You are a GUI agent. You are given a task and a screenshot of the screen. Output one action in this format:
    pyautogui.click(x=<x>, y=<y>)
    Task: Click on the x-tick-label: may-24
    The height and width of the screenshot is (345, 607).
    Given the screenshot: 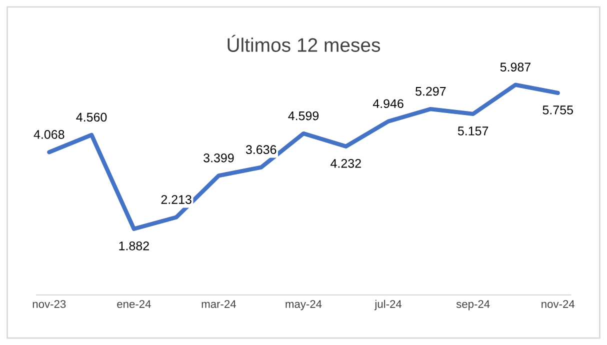 What is the action you would take?
    pyautogui.click(x=304, y=305)
    